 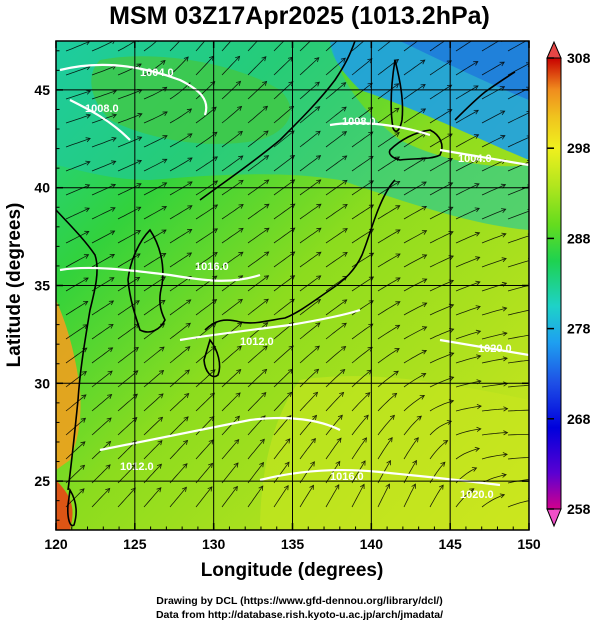 I want to click on isobar-1020-b, so click(x=380, y=477).